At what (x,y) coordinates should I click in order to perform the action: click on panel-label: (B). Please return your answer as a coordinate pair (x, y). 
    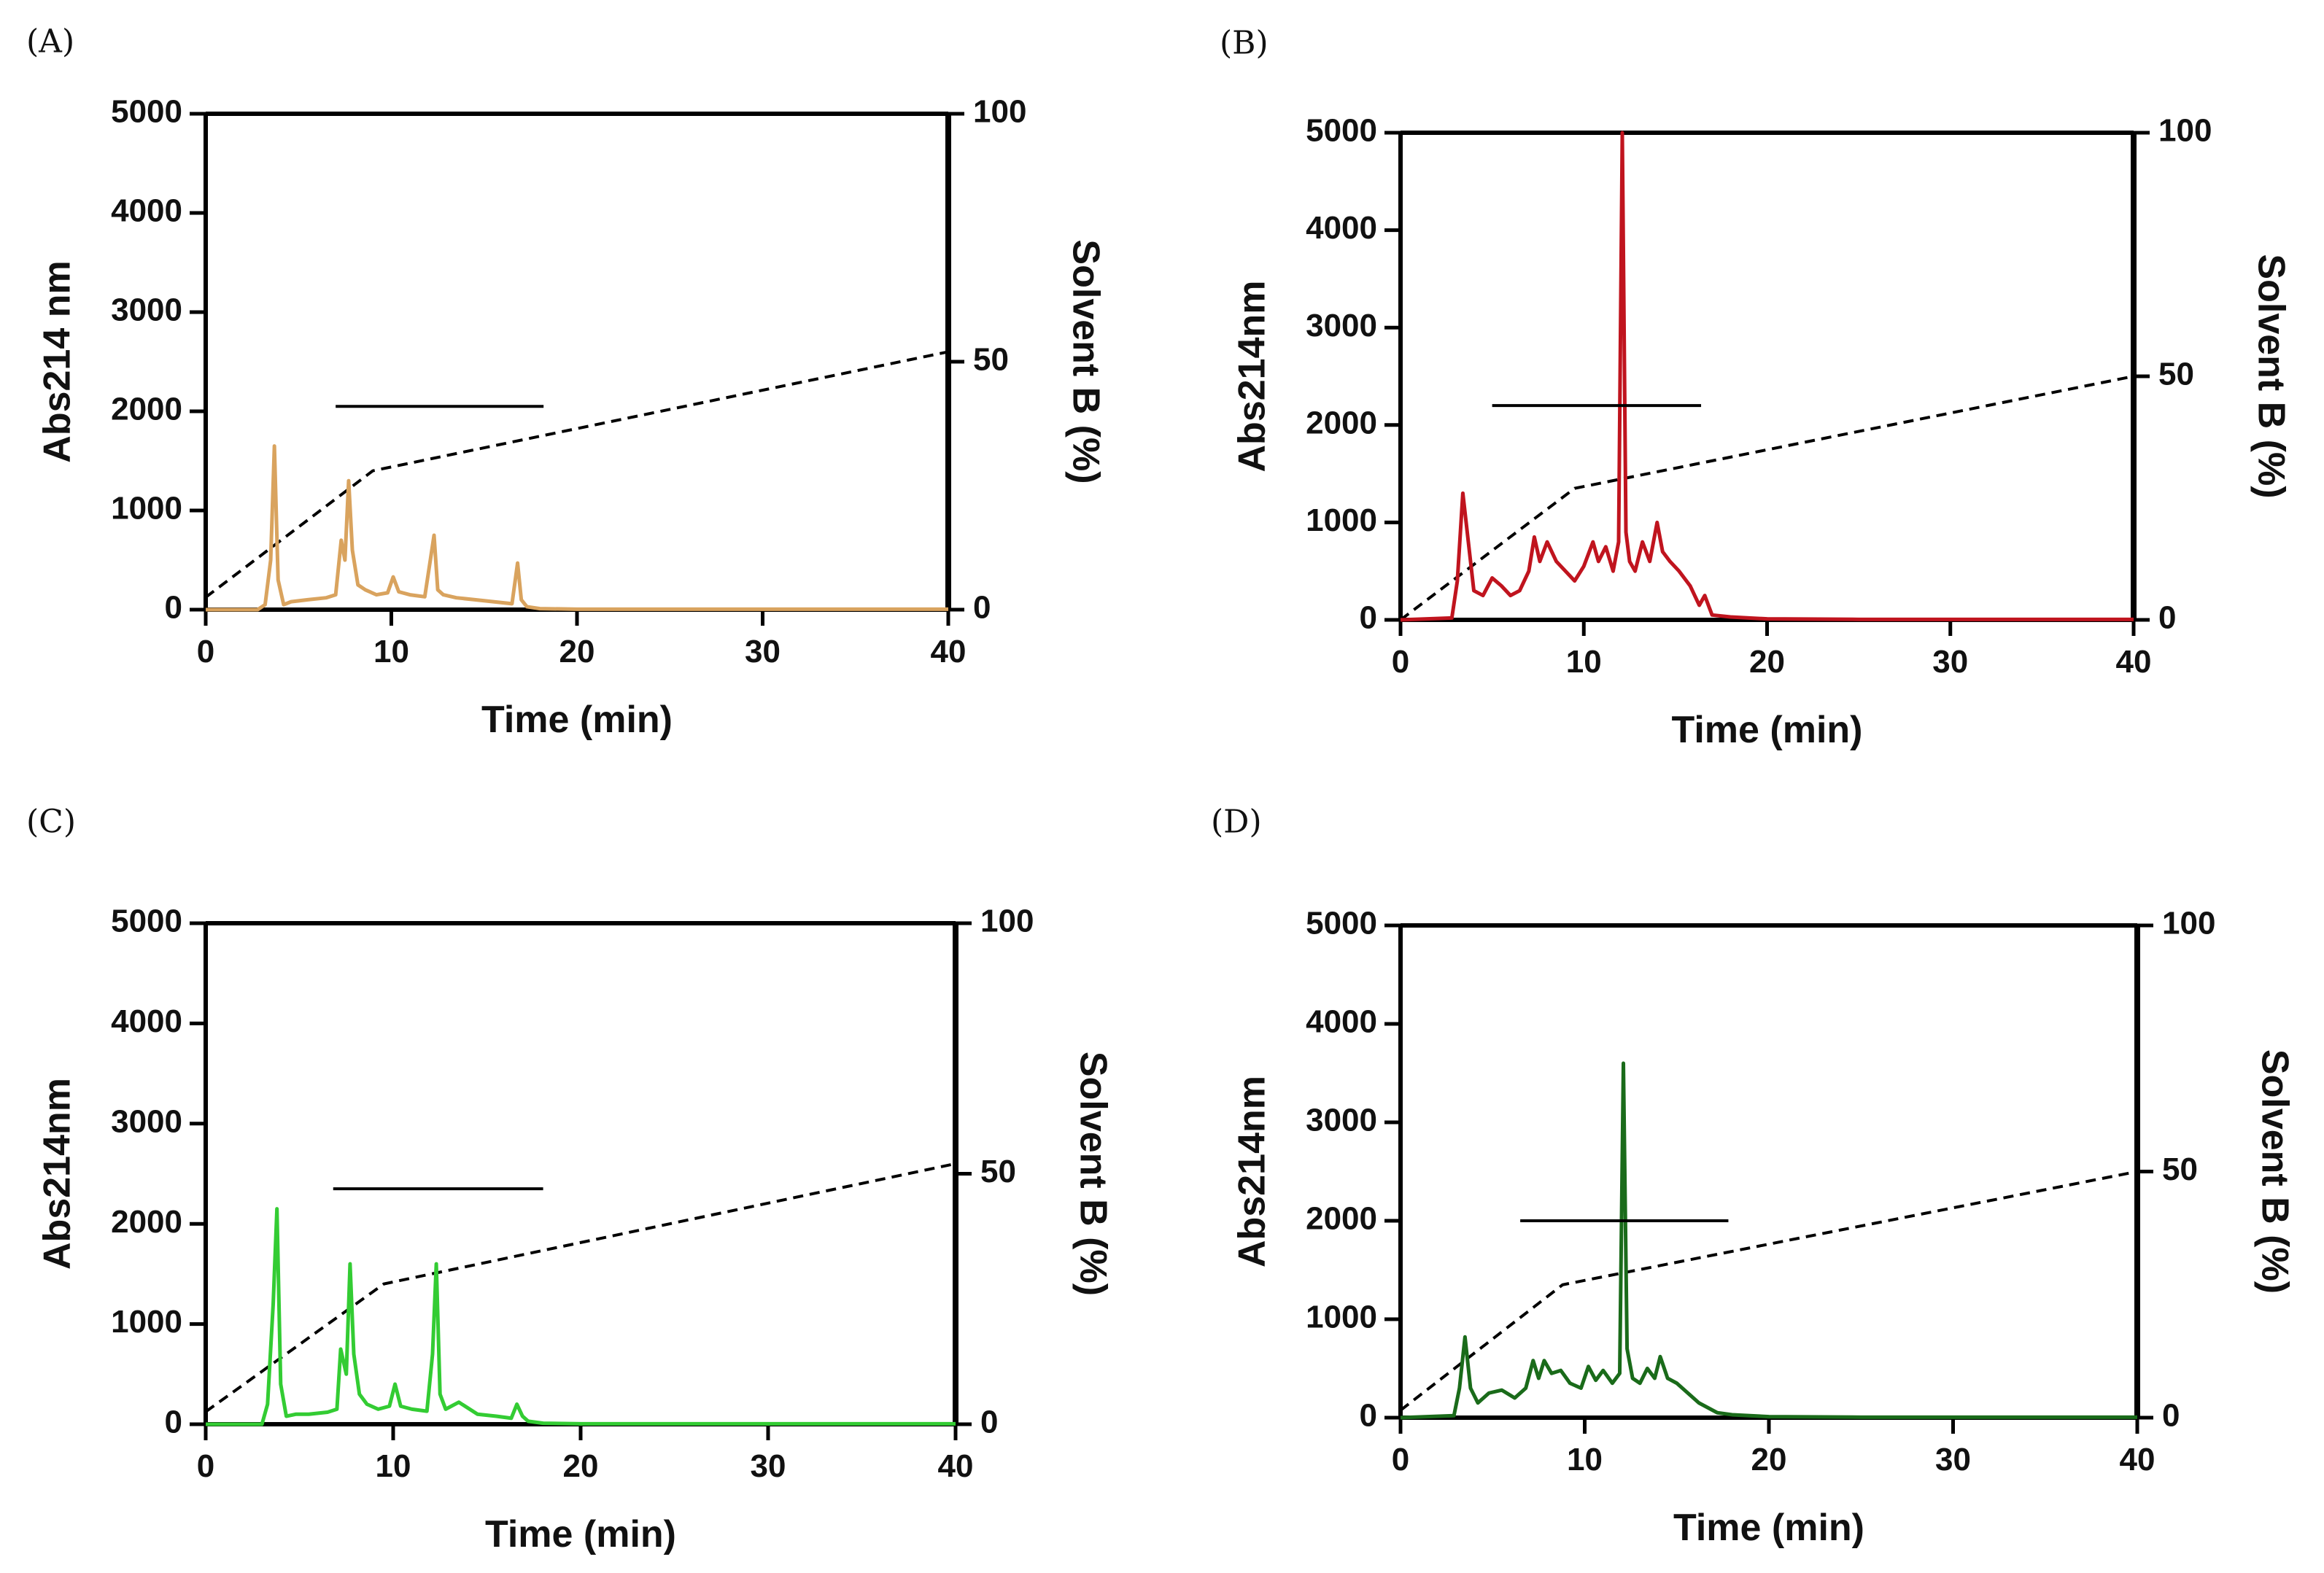
    Looking at the image, I should click on (1244, 43).